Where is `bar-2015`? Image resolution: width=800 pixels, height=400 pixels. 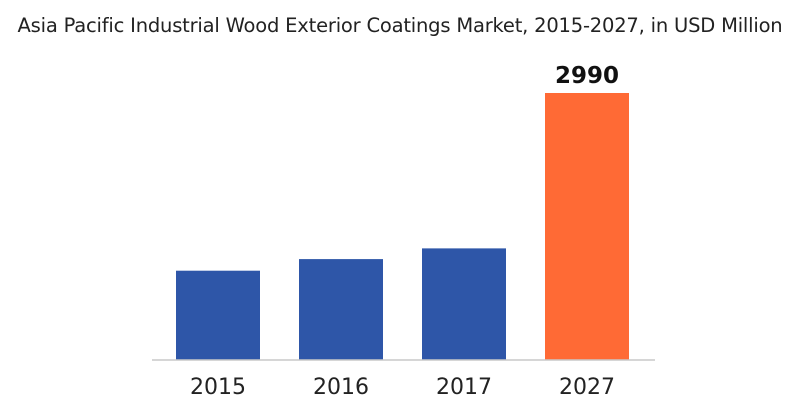 bar-2015 is located at coordinates (218, 315).